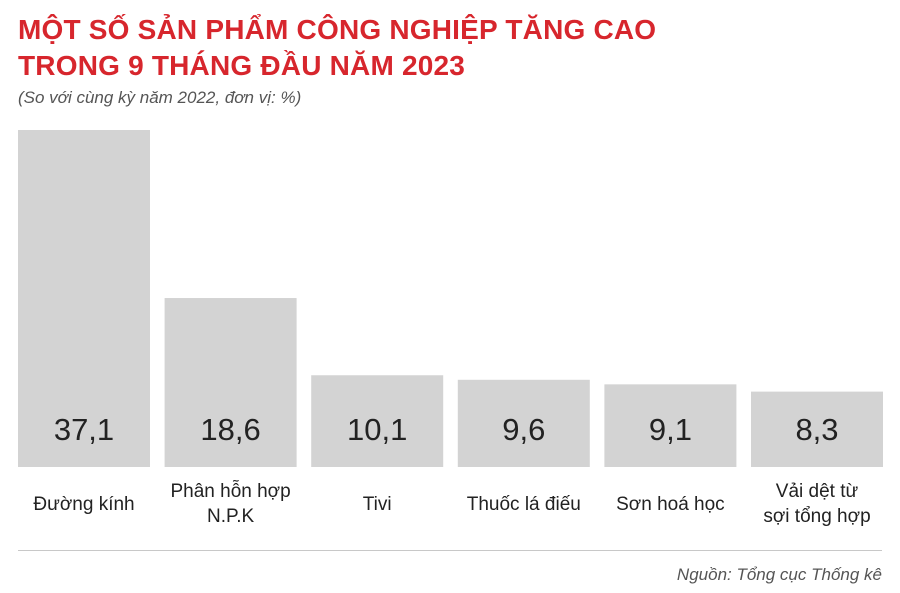 The height and width of the screenshot is (593, 900). I want to click on footer-divider, so click(450, 550).